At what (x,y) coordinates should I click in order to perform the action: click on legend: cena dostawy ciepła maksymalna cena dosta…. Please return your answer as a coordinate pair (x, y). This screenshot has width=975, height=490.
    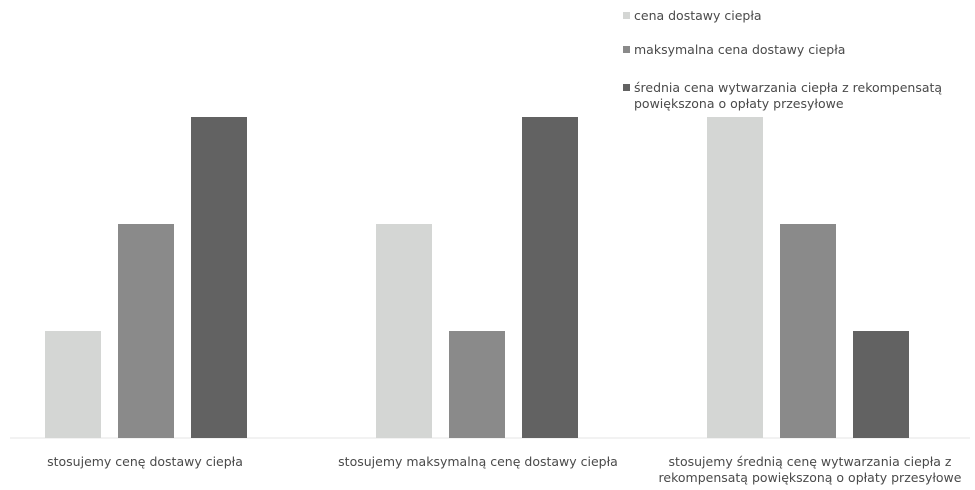
    Looking at the image, I should click on (782, 59).